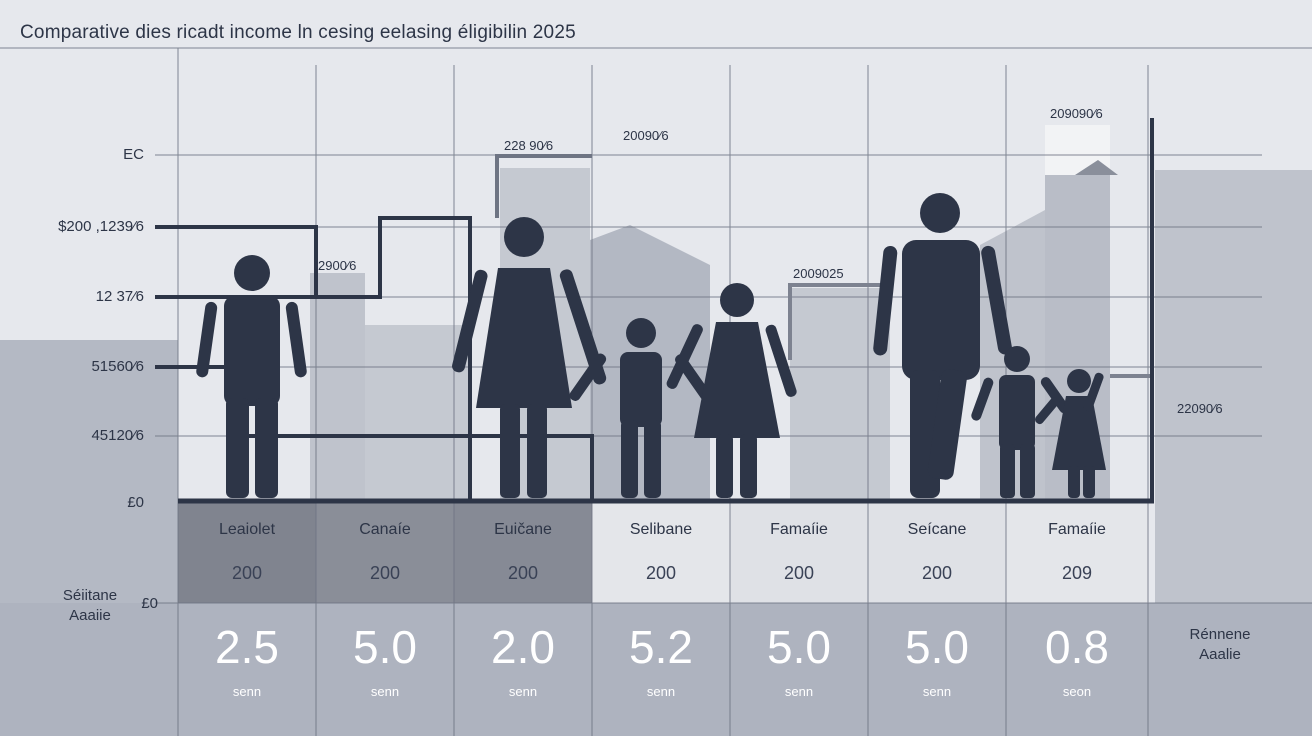 Image resolution: width=1312 pixels, height=736 pixels. What do you see at coordinates (661, 553) in the screenshot?
I see `cell-col4` at bounding box center [661, 553].